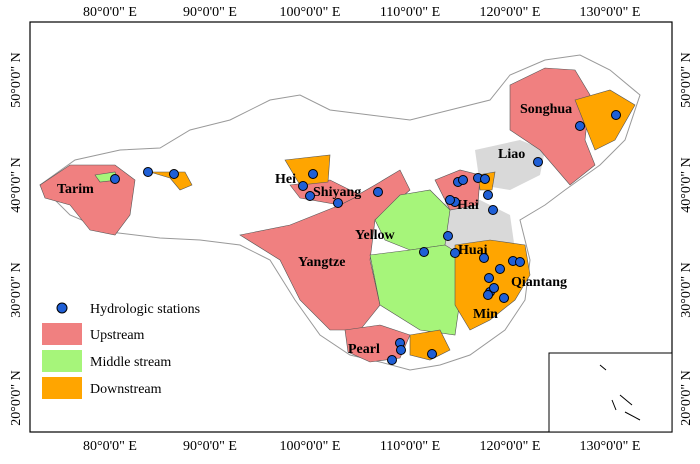 The height and width of the screenshot is (464, 700). What do you see at coordinates (539, 282) in the screenshot?
I see `basin-label: Qiantang` at bounding box center [539, 282].